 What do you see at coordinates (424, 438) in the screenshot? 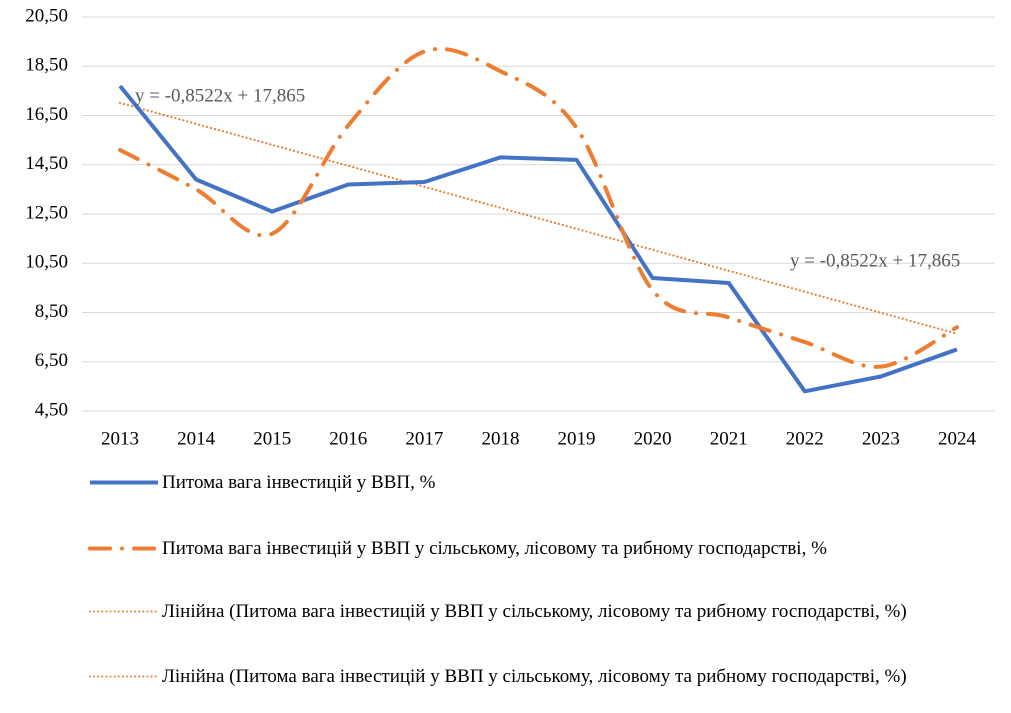
I see `x-tick-label: 2017` at bounding box center [424, 438].